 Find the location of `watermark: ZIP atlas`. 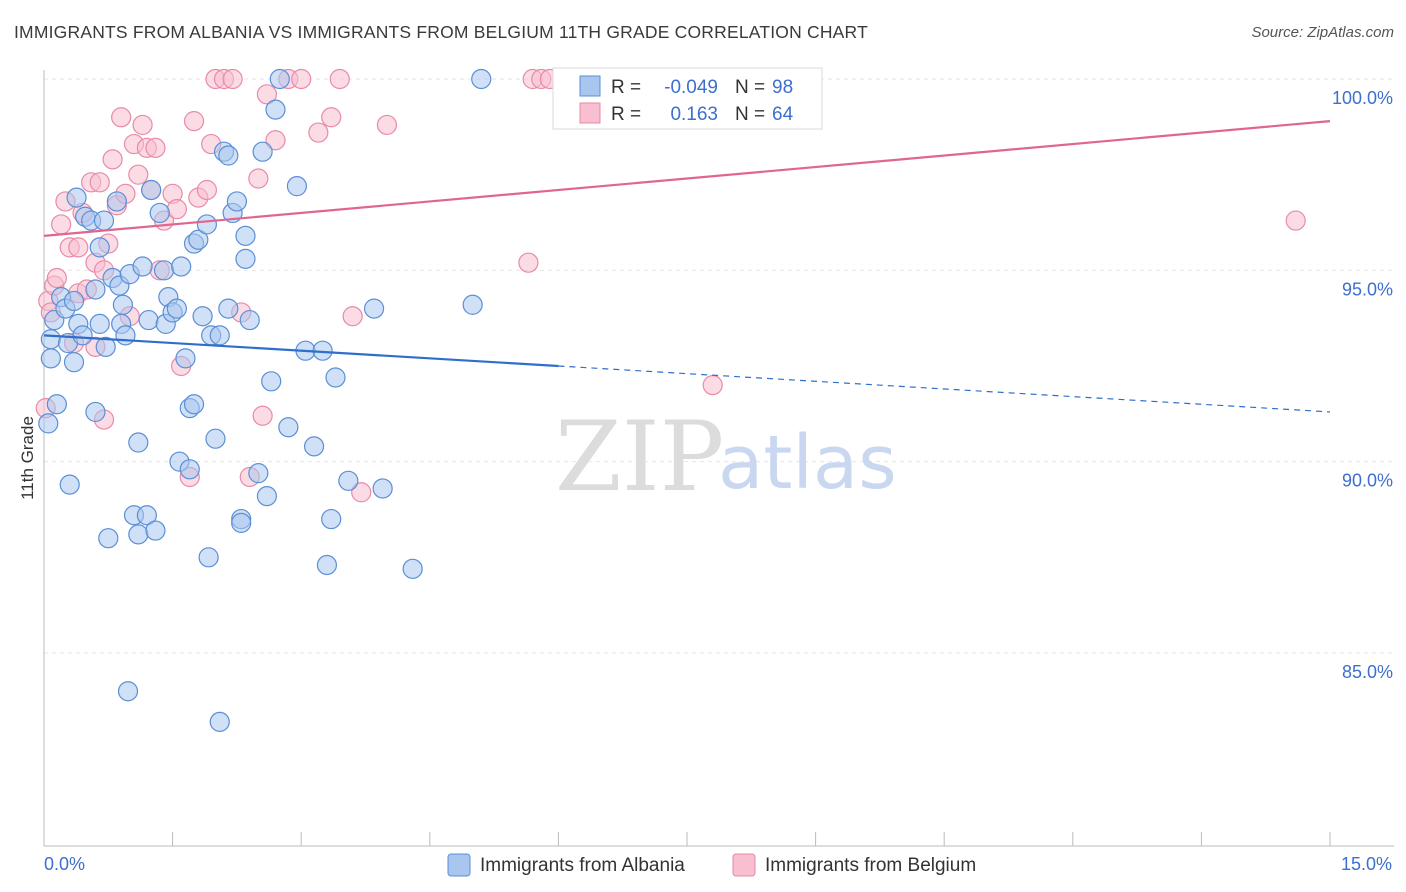

watermark: ZIP atlas is located at coordinates (726, 457).